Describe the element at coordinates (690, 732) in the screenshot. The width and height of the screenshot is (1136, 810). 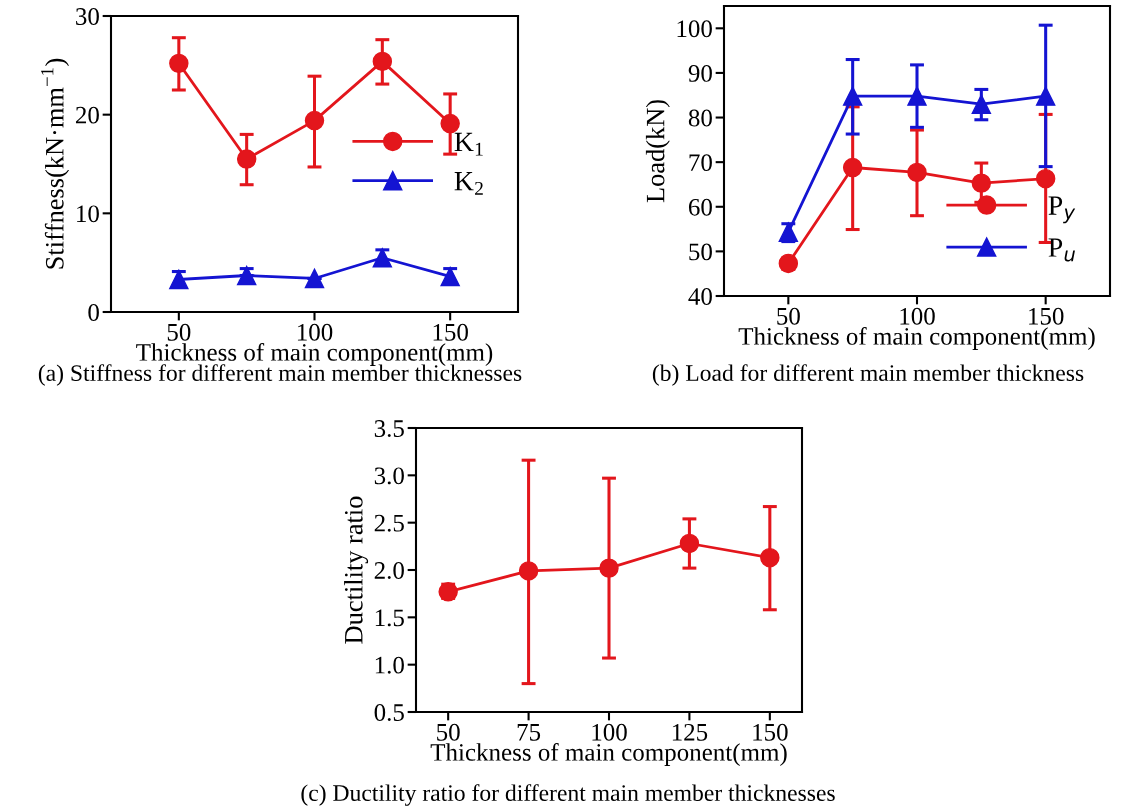
I see `x-tick-label: 125` at that location.